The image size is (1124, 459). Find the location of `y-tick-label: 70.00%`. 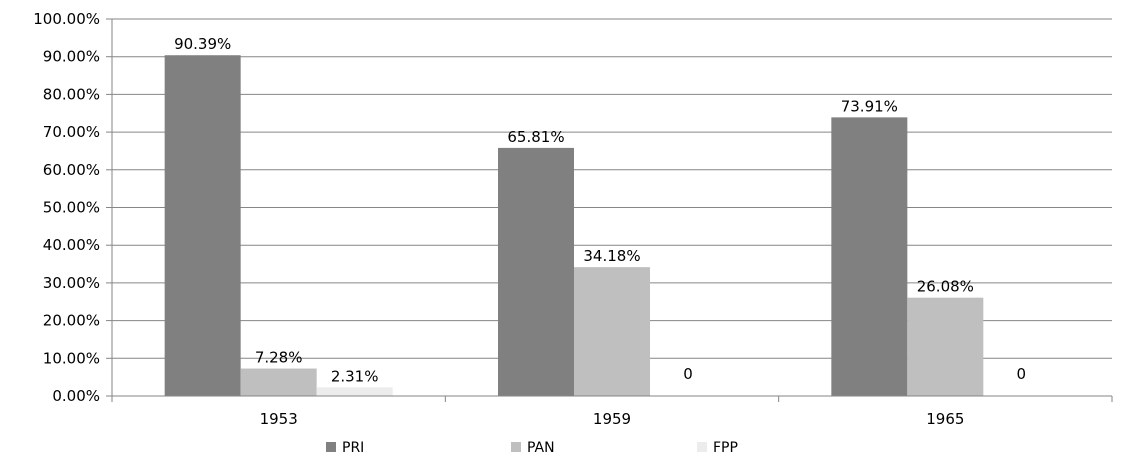

y-tick-label: 70.00% is located at coordinates (71, 132).